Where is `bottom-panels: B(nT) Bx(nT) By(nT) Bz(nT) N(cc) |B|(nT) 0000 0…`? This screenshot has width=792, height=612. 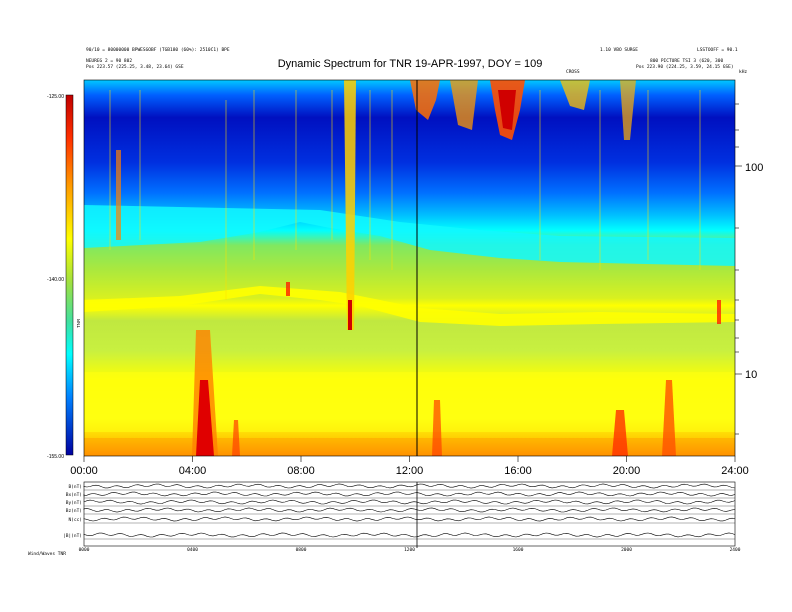 bottom-panels: B(nT) Bx(nT) By(nT) Bz(nT) N(cc) |B|(nT) 0000 0… is located at coordinates (402, 517).